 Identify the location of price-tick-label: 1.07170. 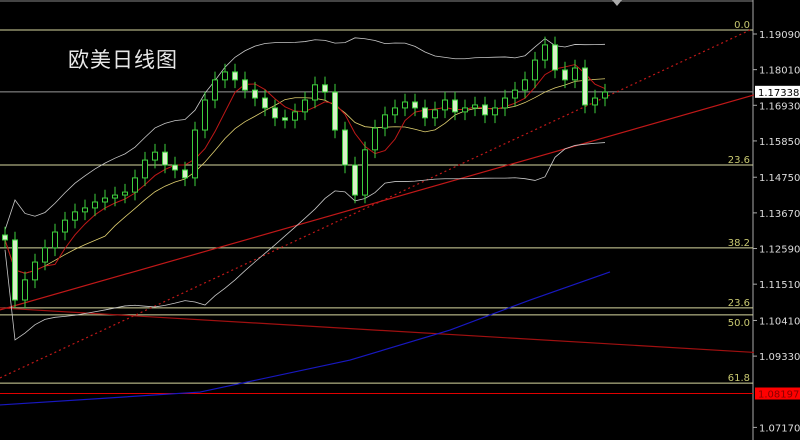
(779, 428).